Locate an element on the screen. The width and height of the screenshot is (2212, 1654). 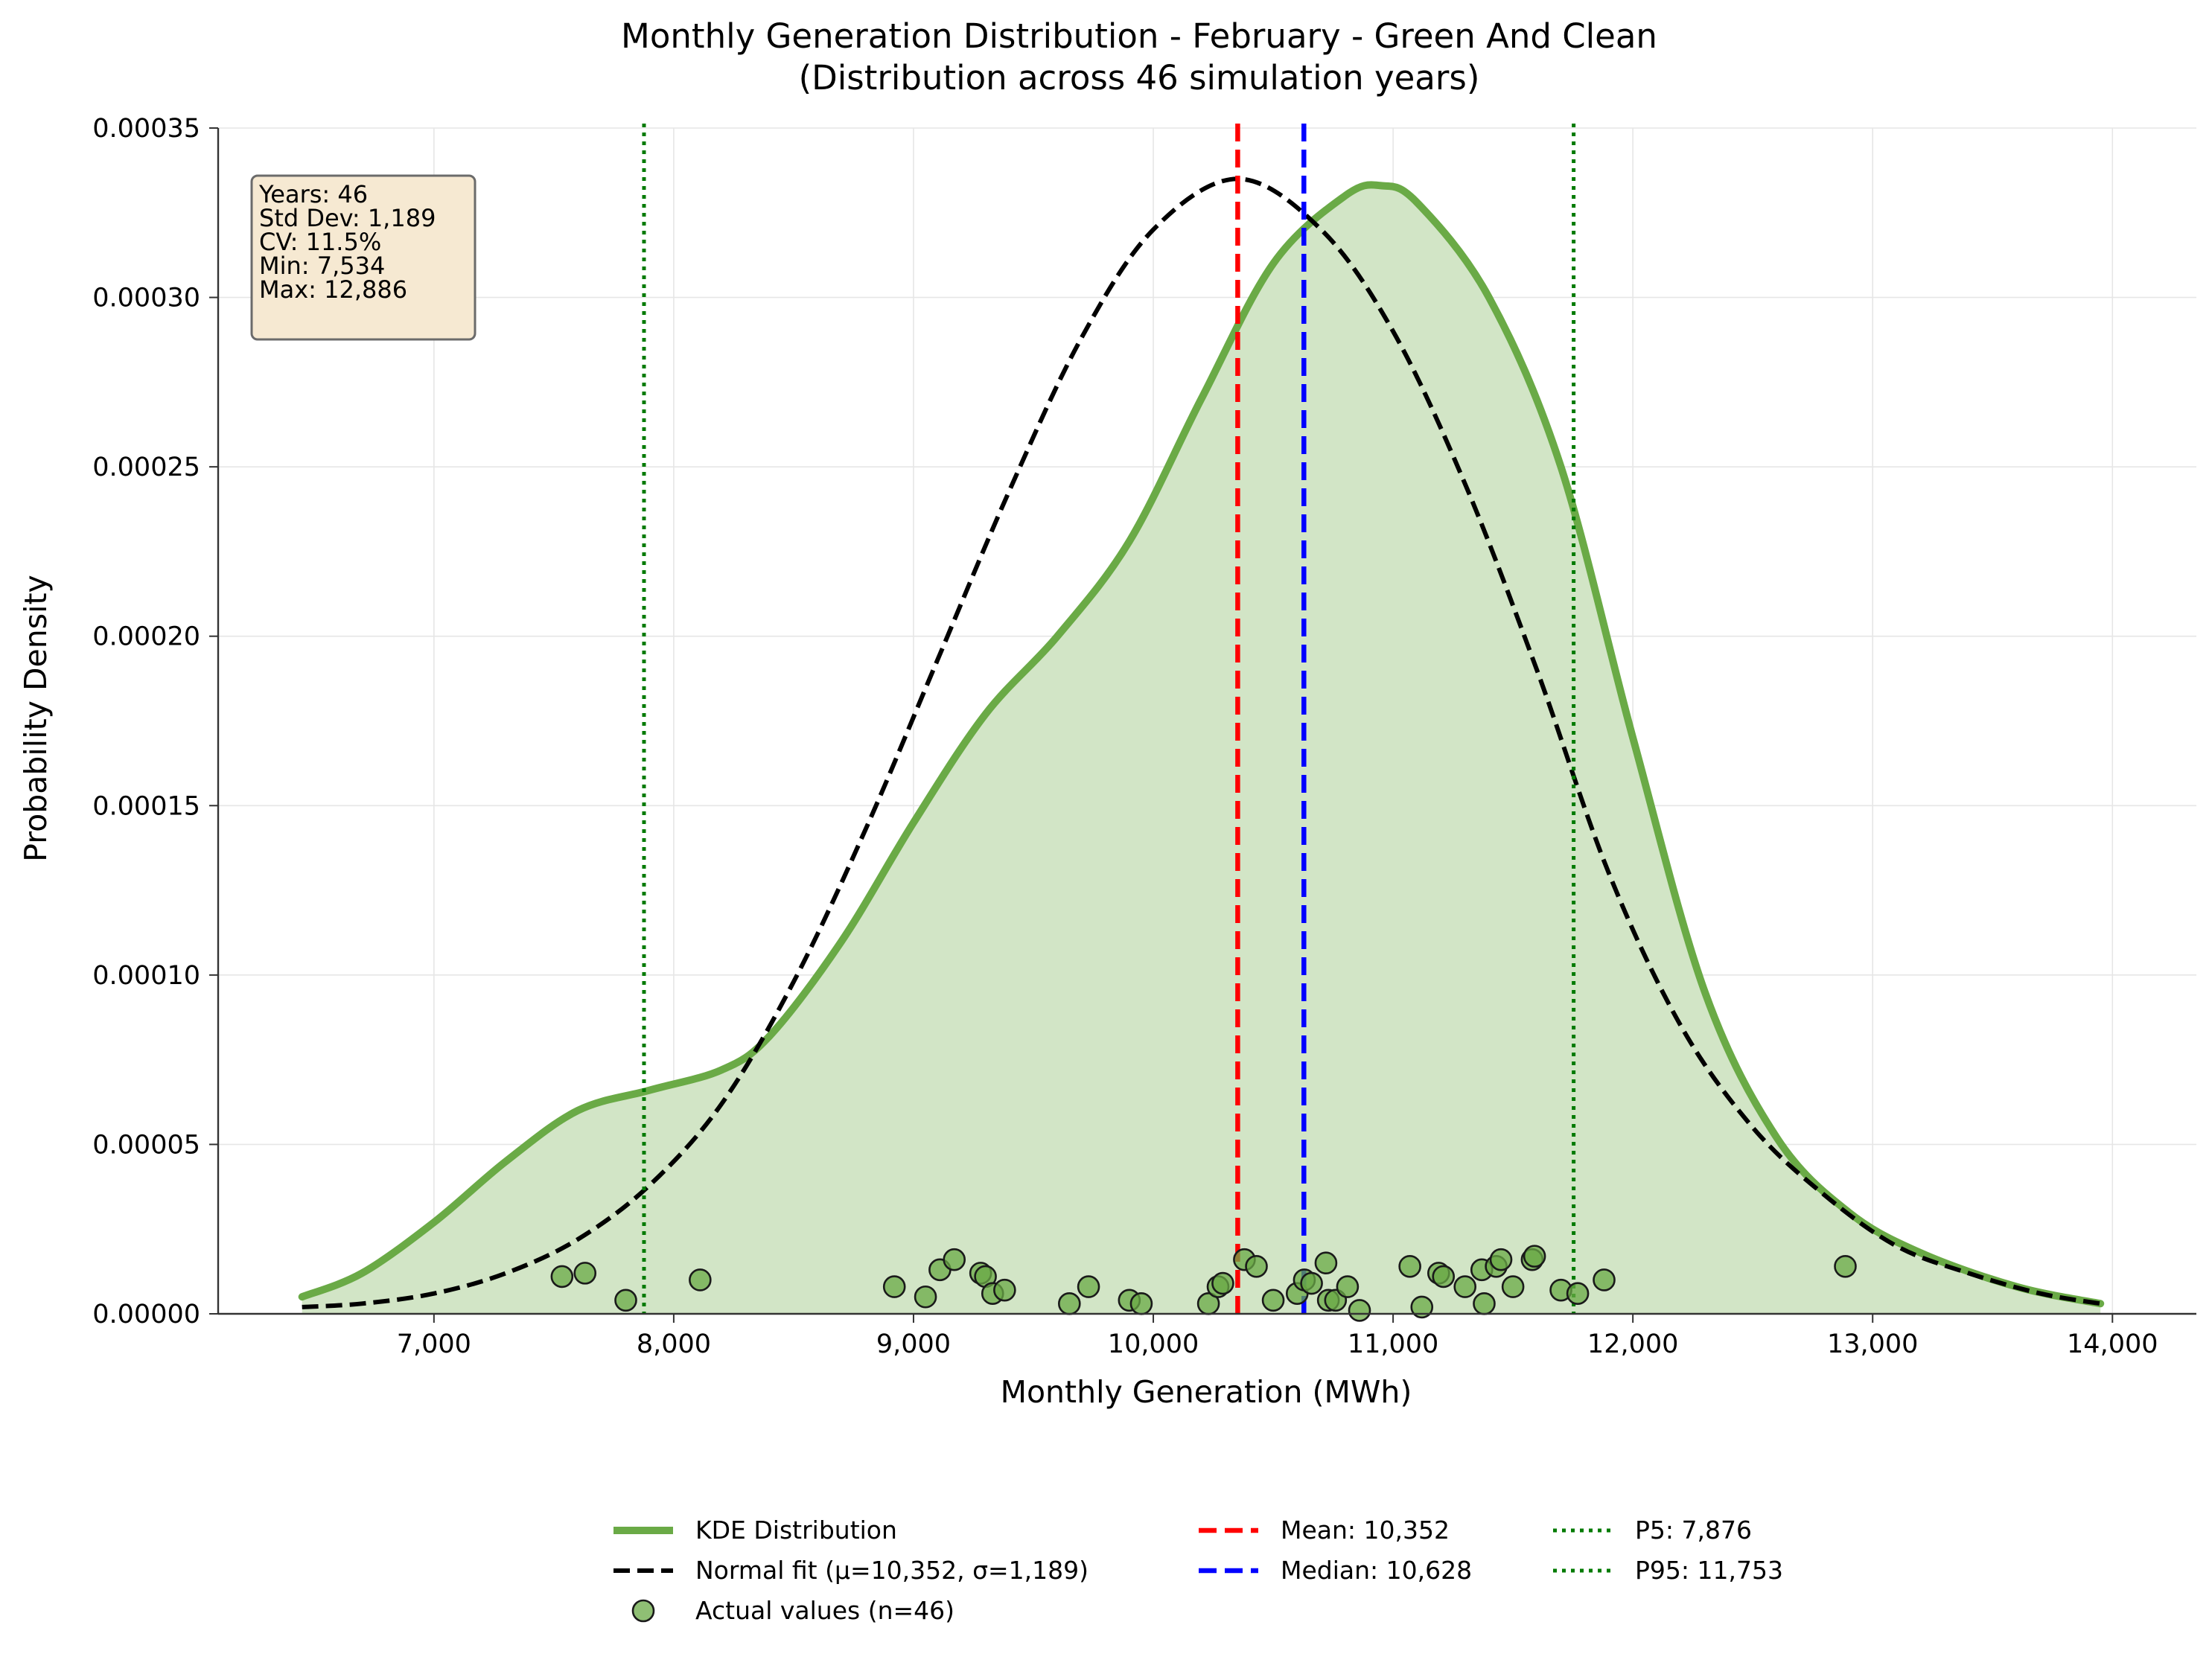
x-tick-label: 14,000 is located at coordinates (2112, 1344).